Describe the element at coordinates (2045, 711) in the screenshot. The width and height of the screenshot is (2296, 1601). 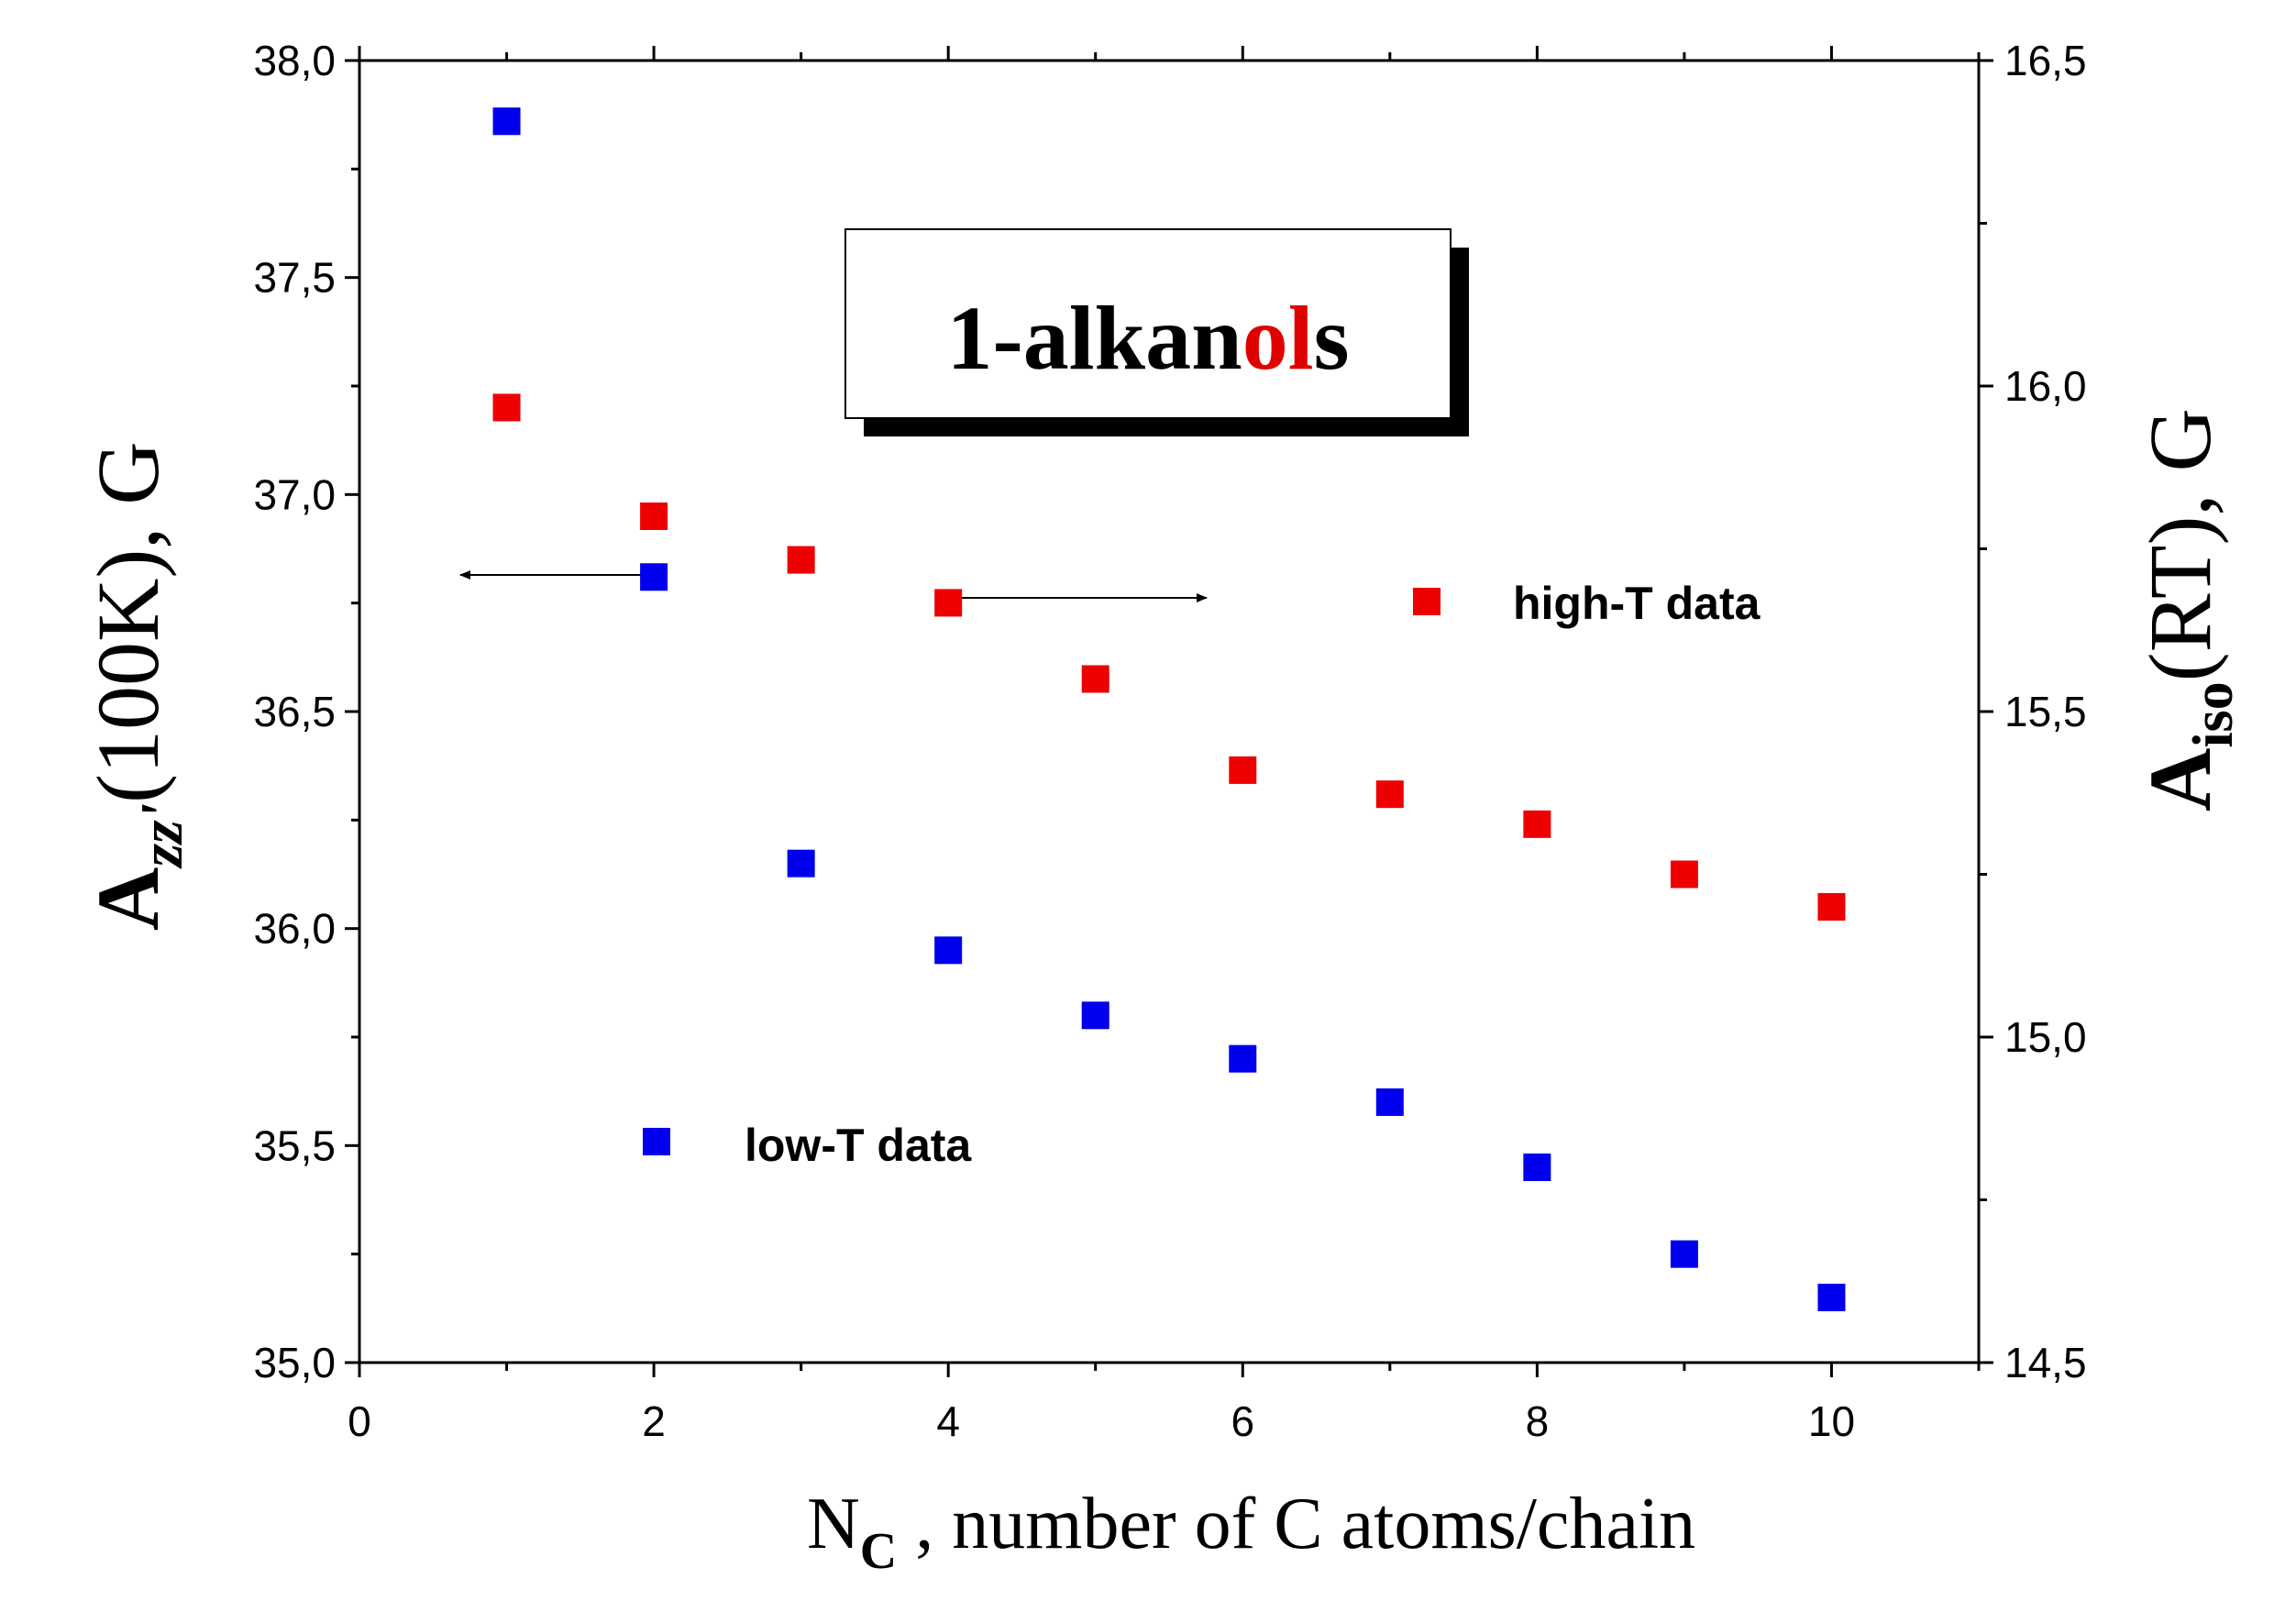
I see `y-right-tick-label: 15,5` at that location.